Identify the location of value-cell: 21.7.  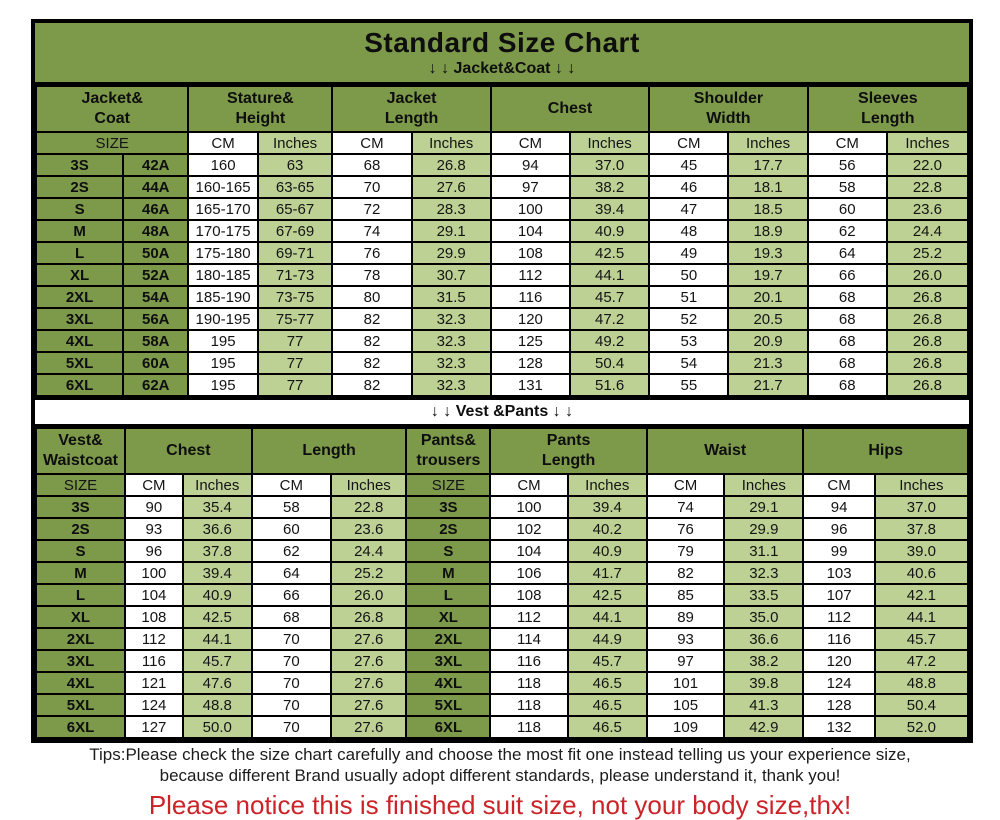
(768, 385).